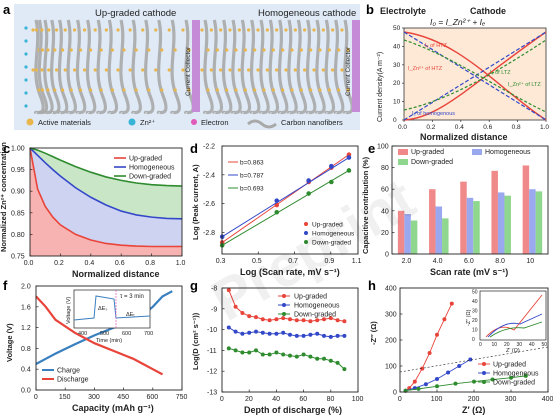 The width and height of the screenshot is (553, 419). What do you see at coordinates (407, 261) in the screenshot?
I see `x-tick-label: 2.0` at bounding box center [407, 261].